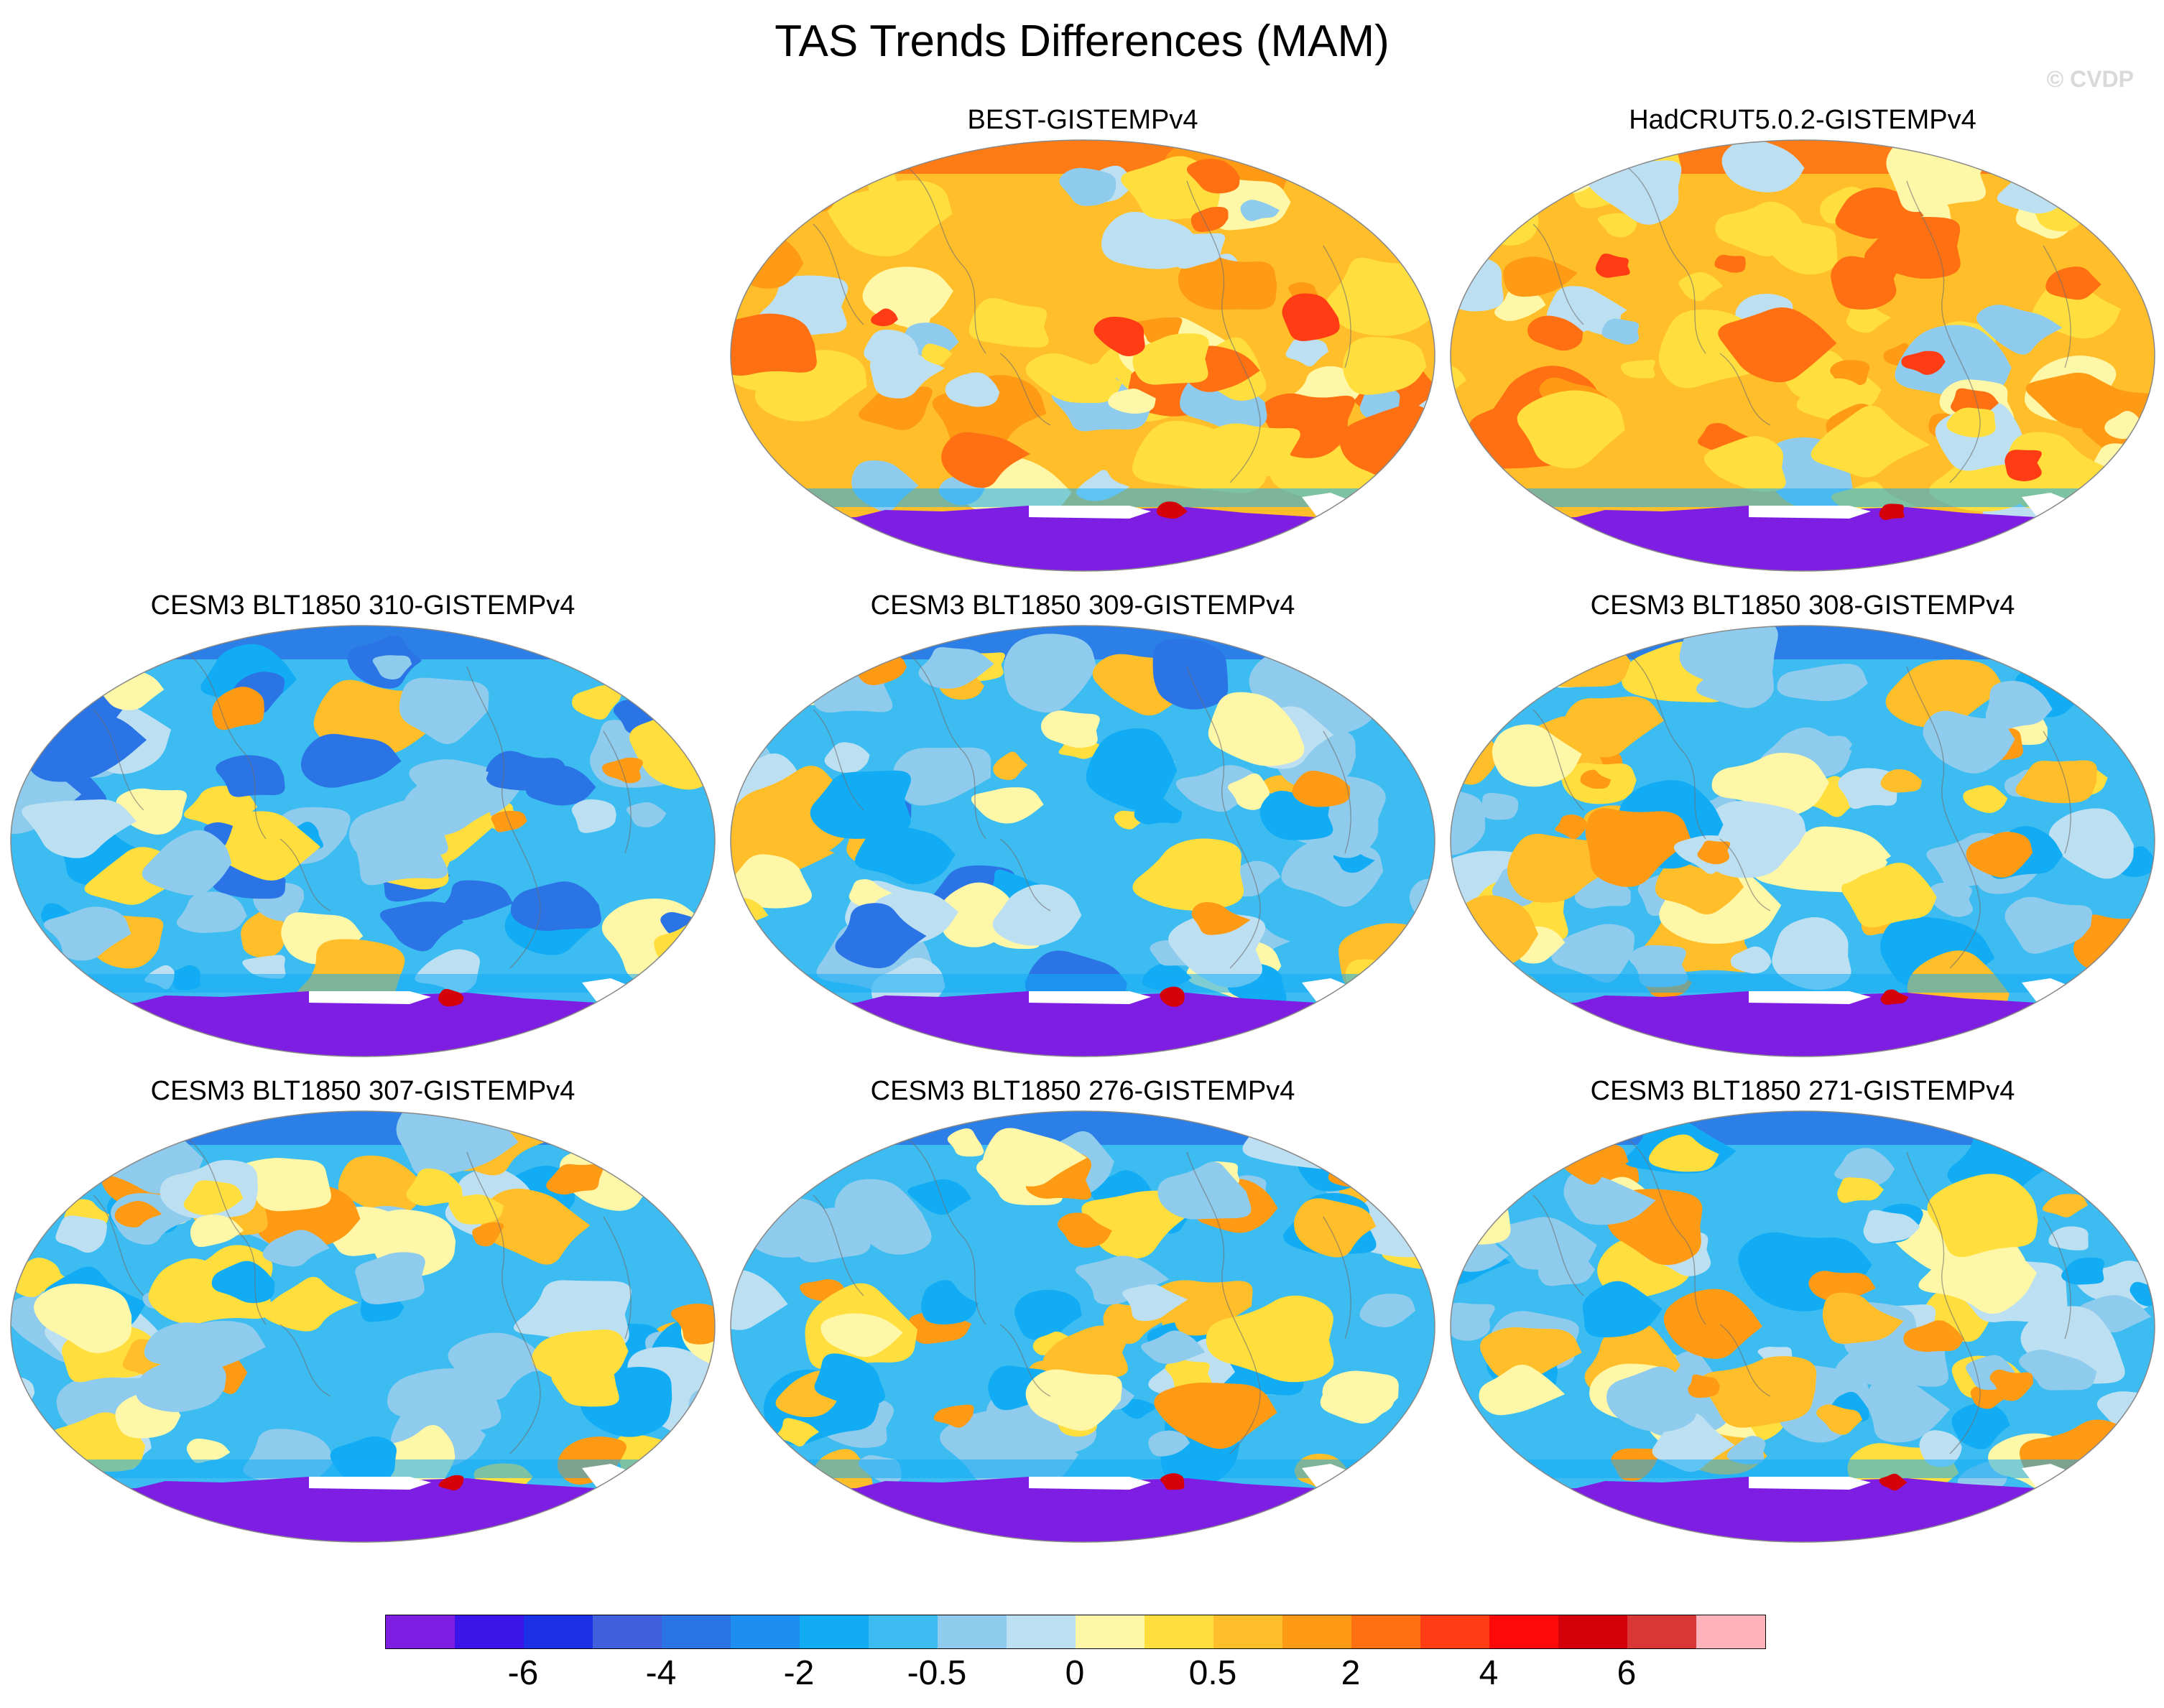 The width and height of the screenshot is (2164, 1708). What do you see at coordinates (363, 1091) in the screenshot?
I see `panel-title: CESM3 BLT1850 307-GISTEMPv4` at bounding box center [363, 1091].